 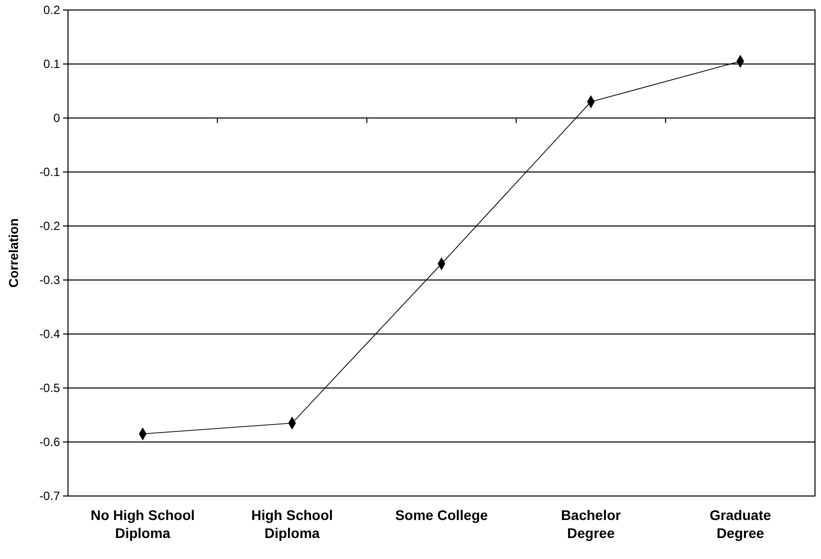 What do you see at coordinates (56, 117) in the screenshot?
I see `y-tick-label: 0` at bounding box center [56, 117].